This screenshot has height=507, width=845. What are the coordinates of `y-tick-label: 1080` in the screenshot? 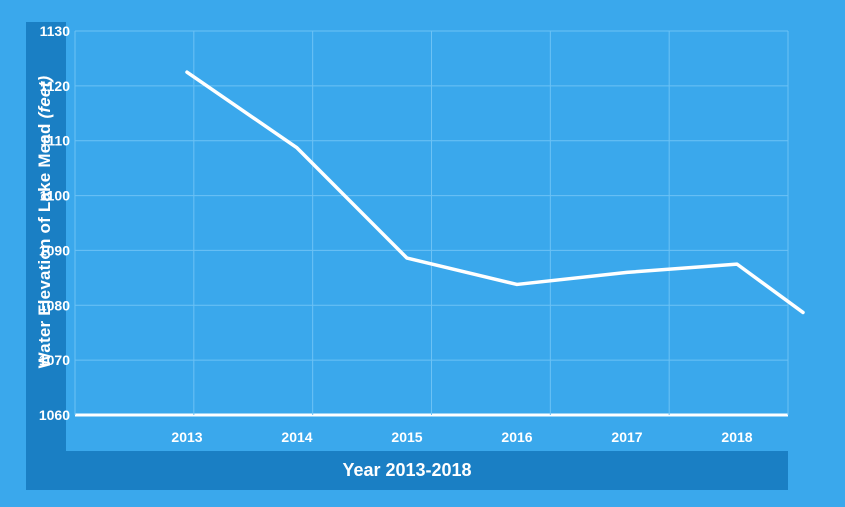 It's located at (54, 305).